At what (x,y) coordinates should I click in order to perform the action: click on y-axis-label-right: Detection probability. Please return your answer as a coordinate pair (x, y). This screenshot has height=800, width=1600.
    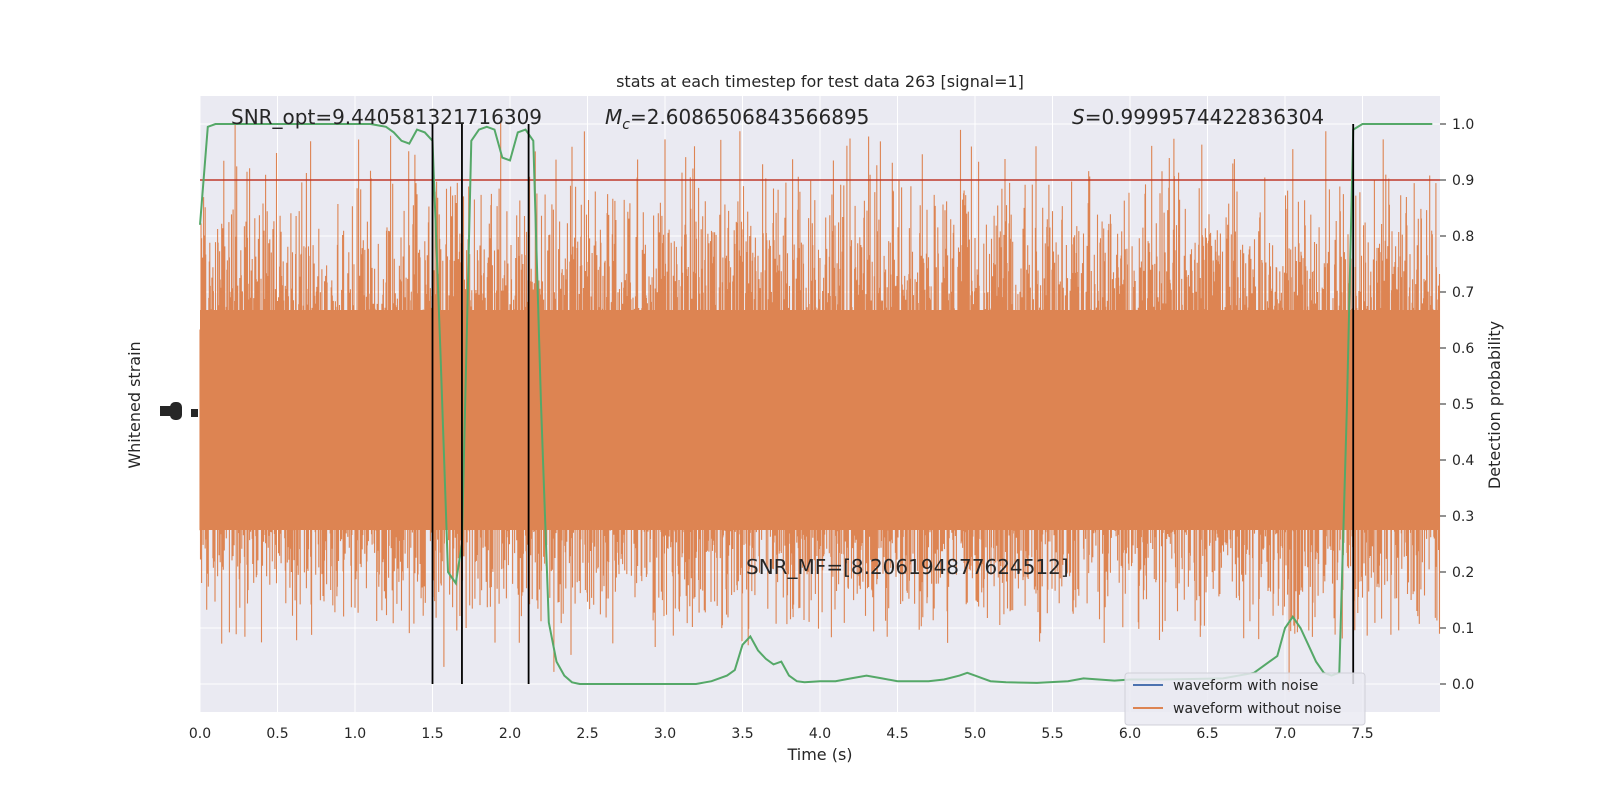
    Looking at the image, I should click on (1494, 405).